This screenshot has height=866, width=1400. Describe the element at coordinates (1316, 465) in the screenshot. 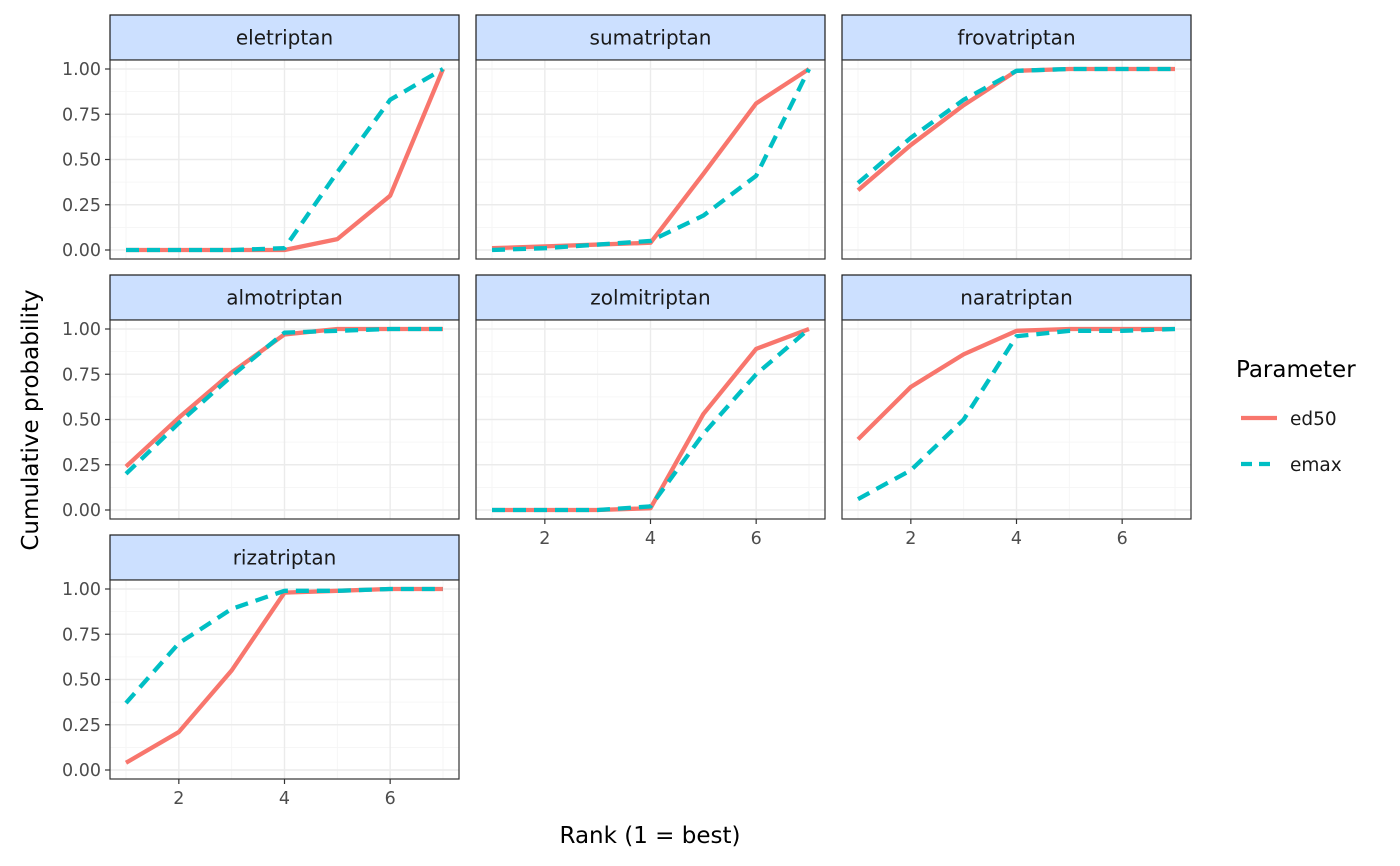

I see `legend-label: emax` at that location.